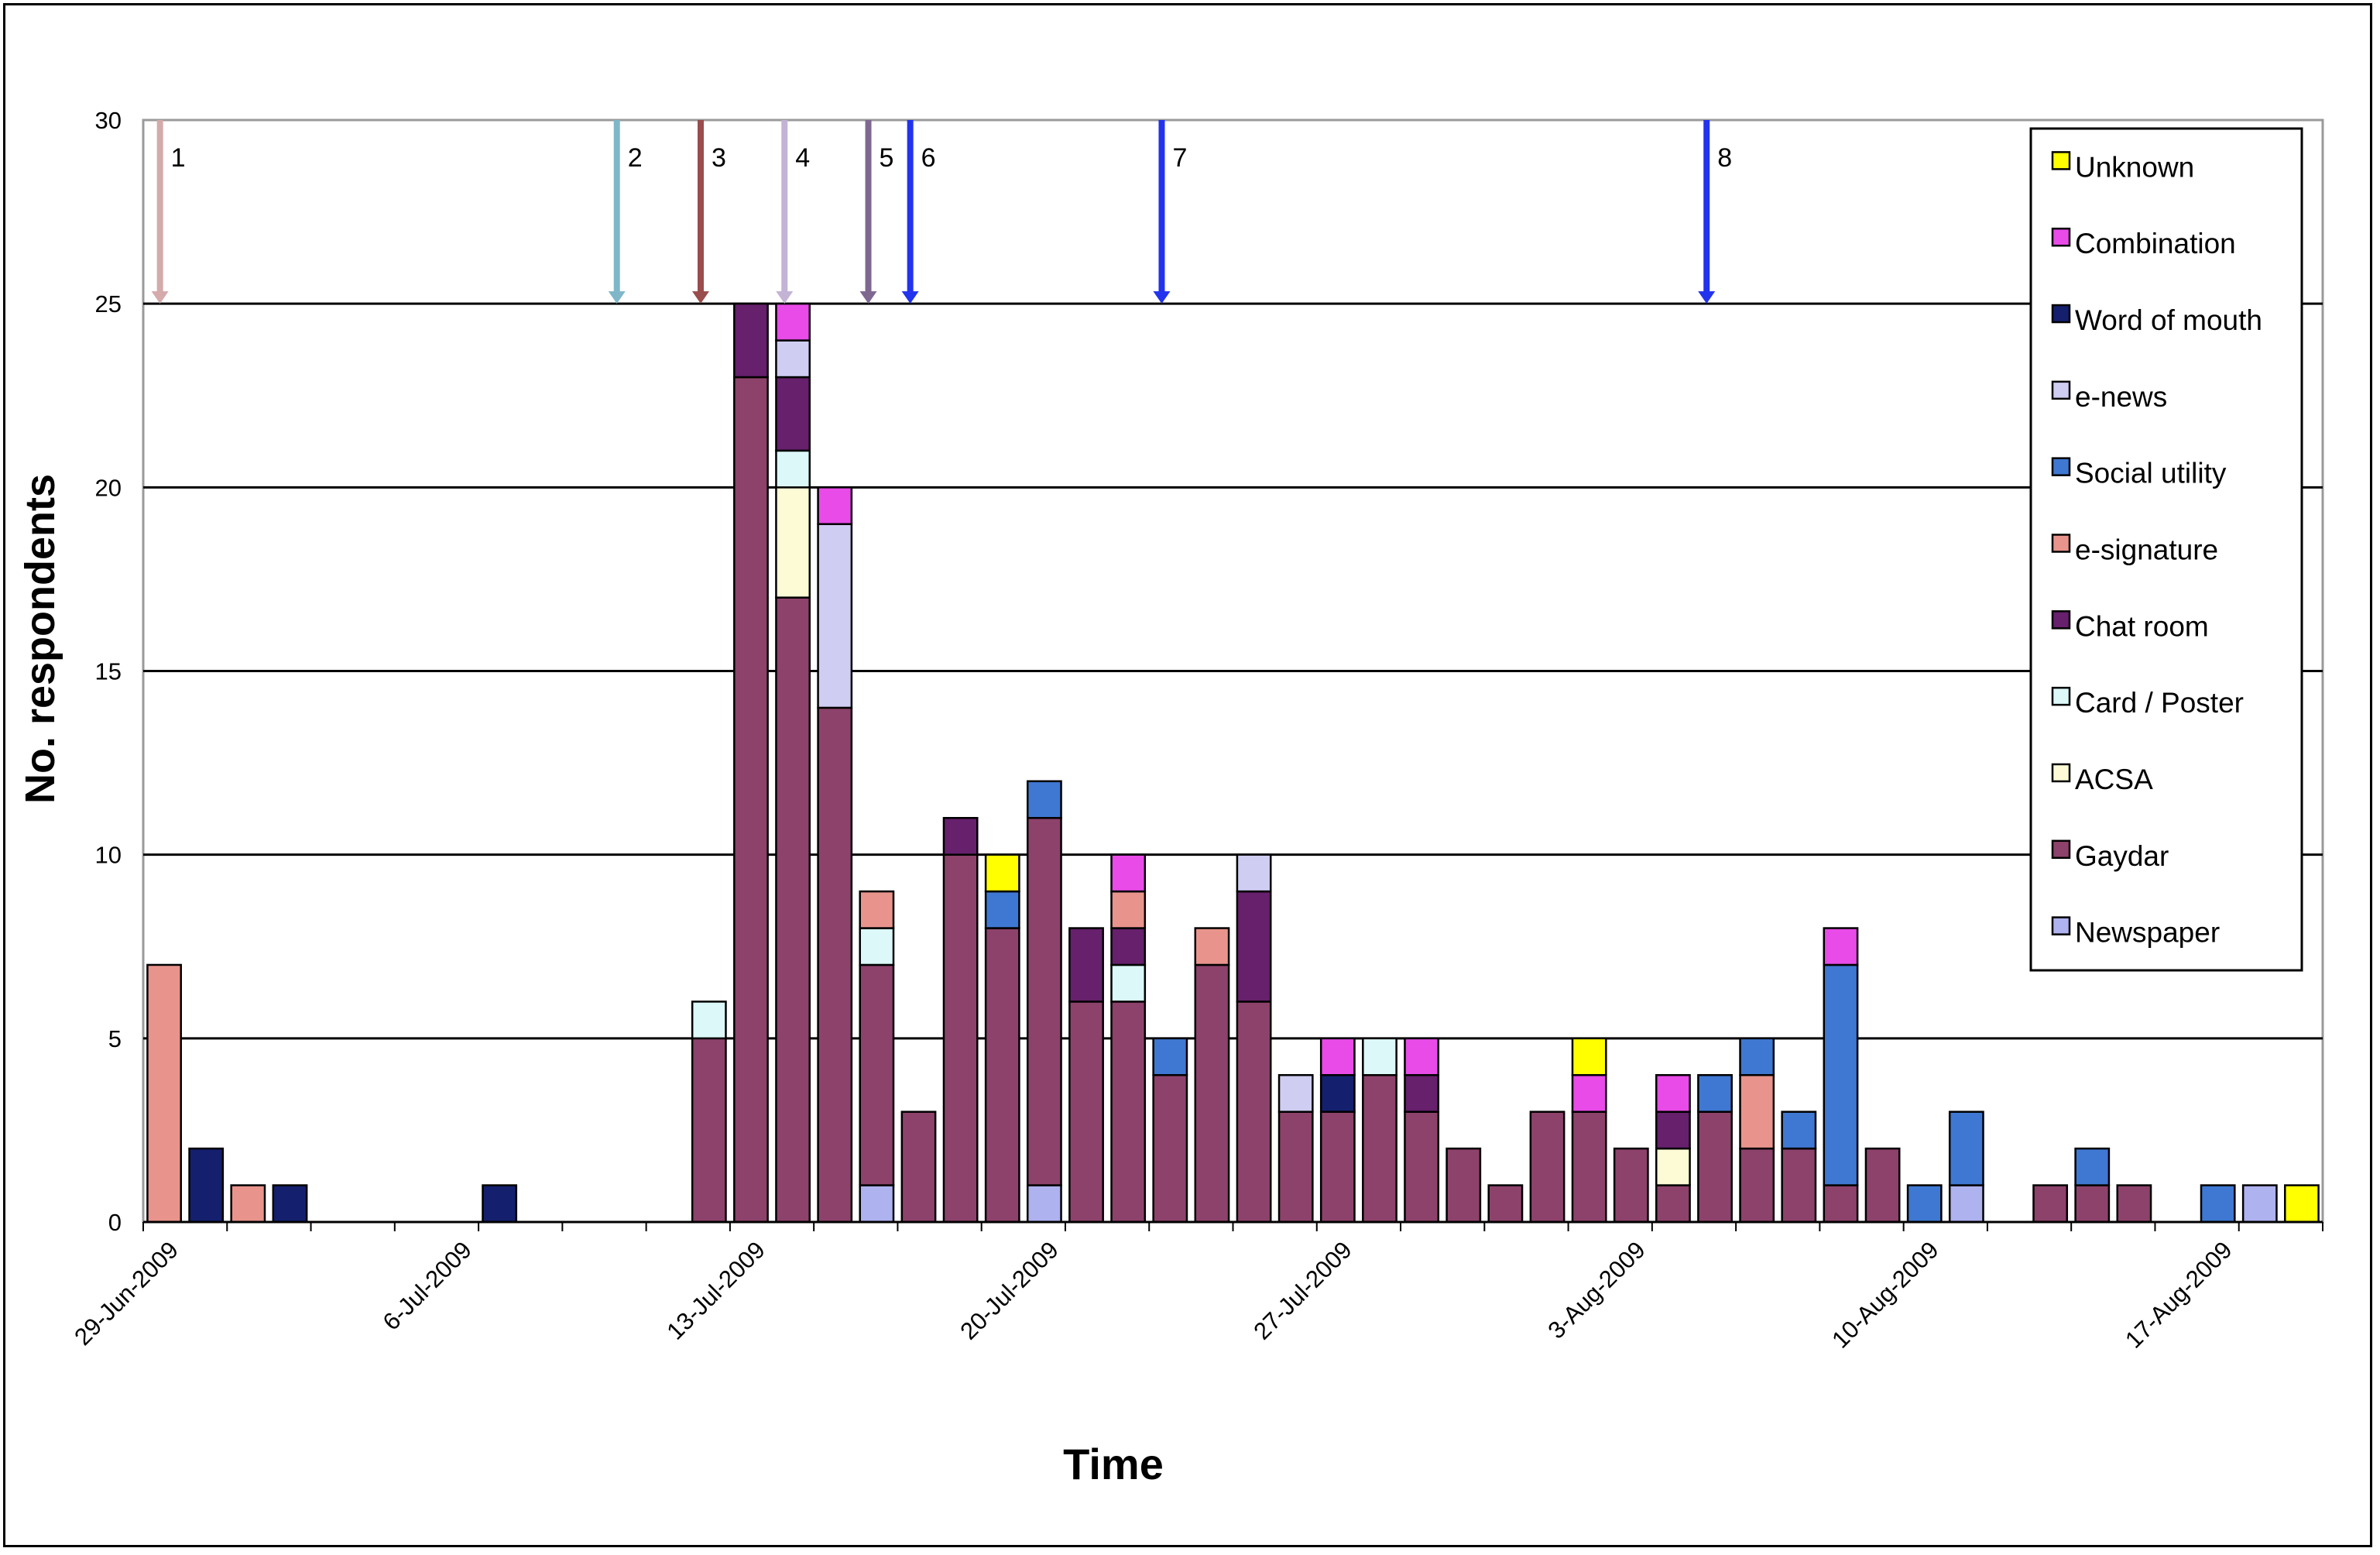 Image resolution: width=2380 pixels, height=1555 pixels. Describe the element at coordinates (2121, 397) in the screenshot. I see `legend-label-e-news: e-news` at that location.